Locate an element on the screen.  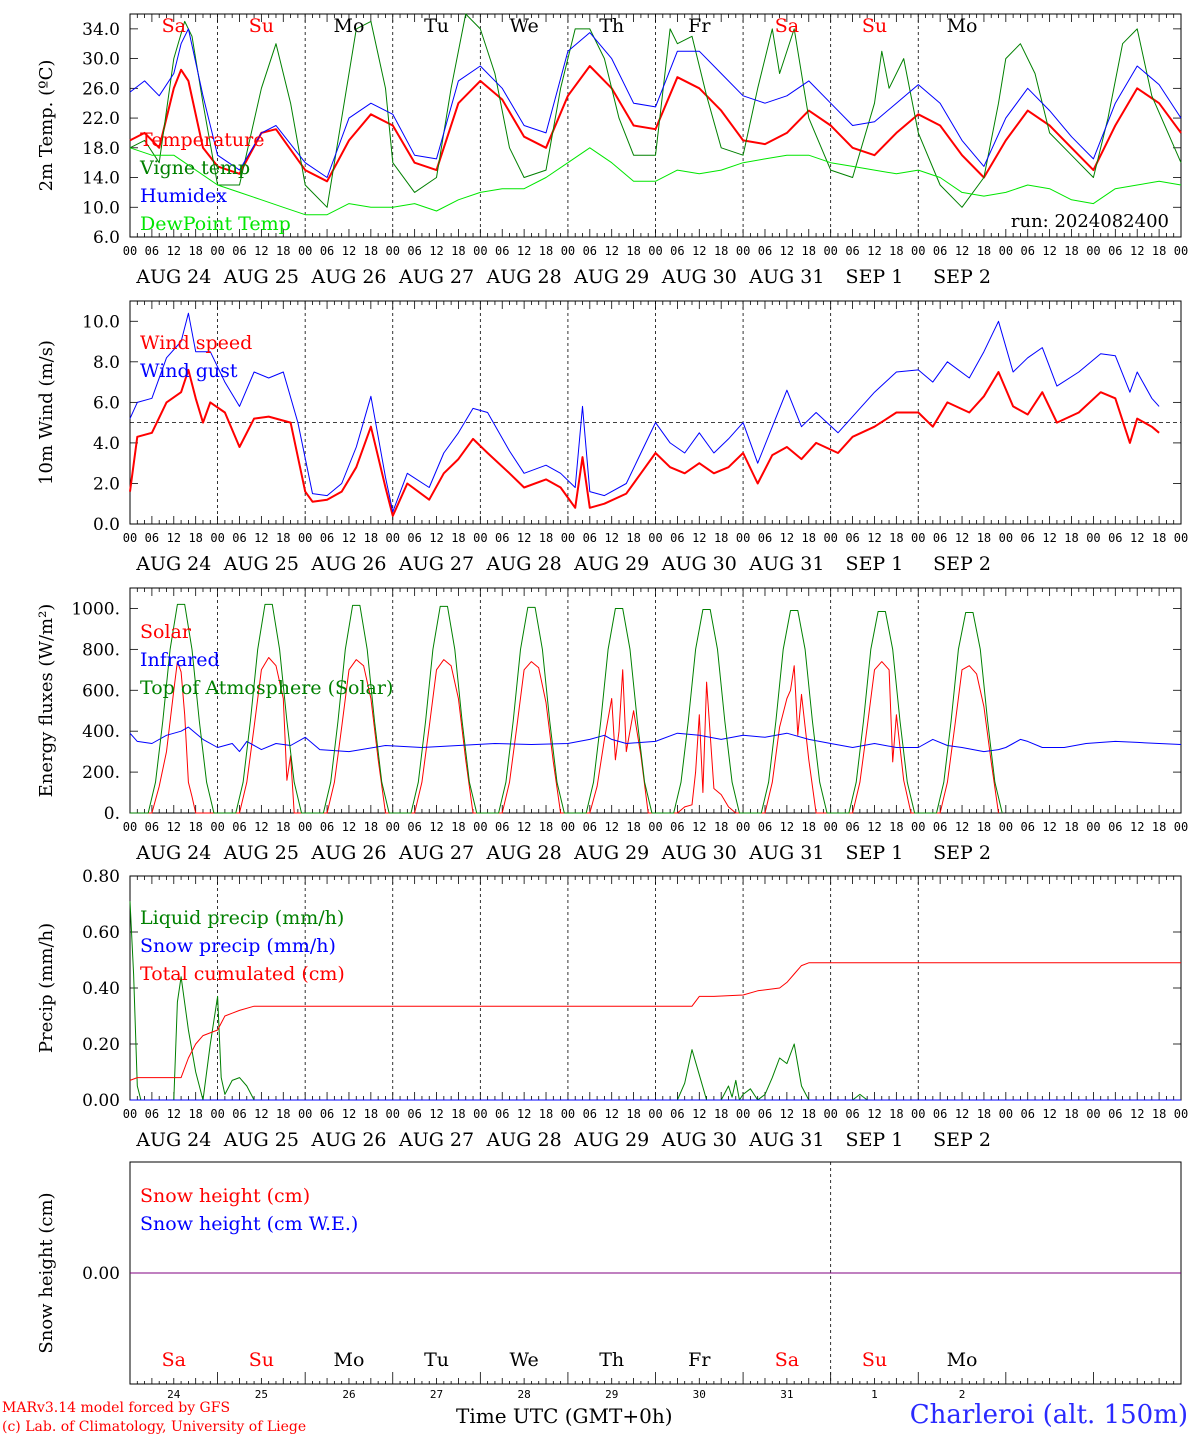
run-label: run: 2024082400 is located at coordinates (1090, 221).